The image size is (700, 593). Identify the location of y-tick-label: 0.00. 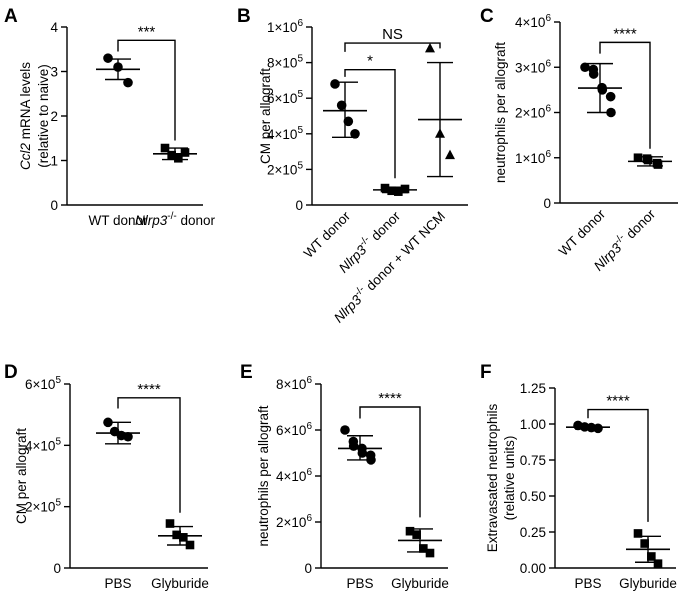
(533, 568).